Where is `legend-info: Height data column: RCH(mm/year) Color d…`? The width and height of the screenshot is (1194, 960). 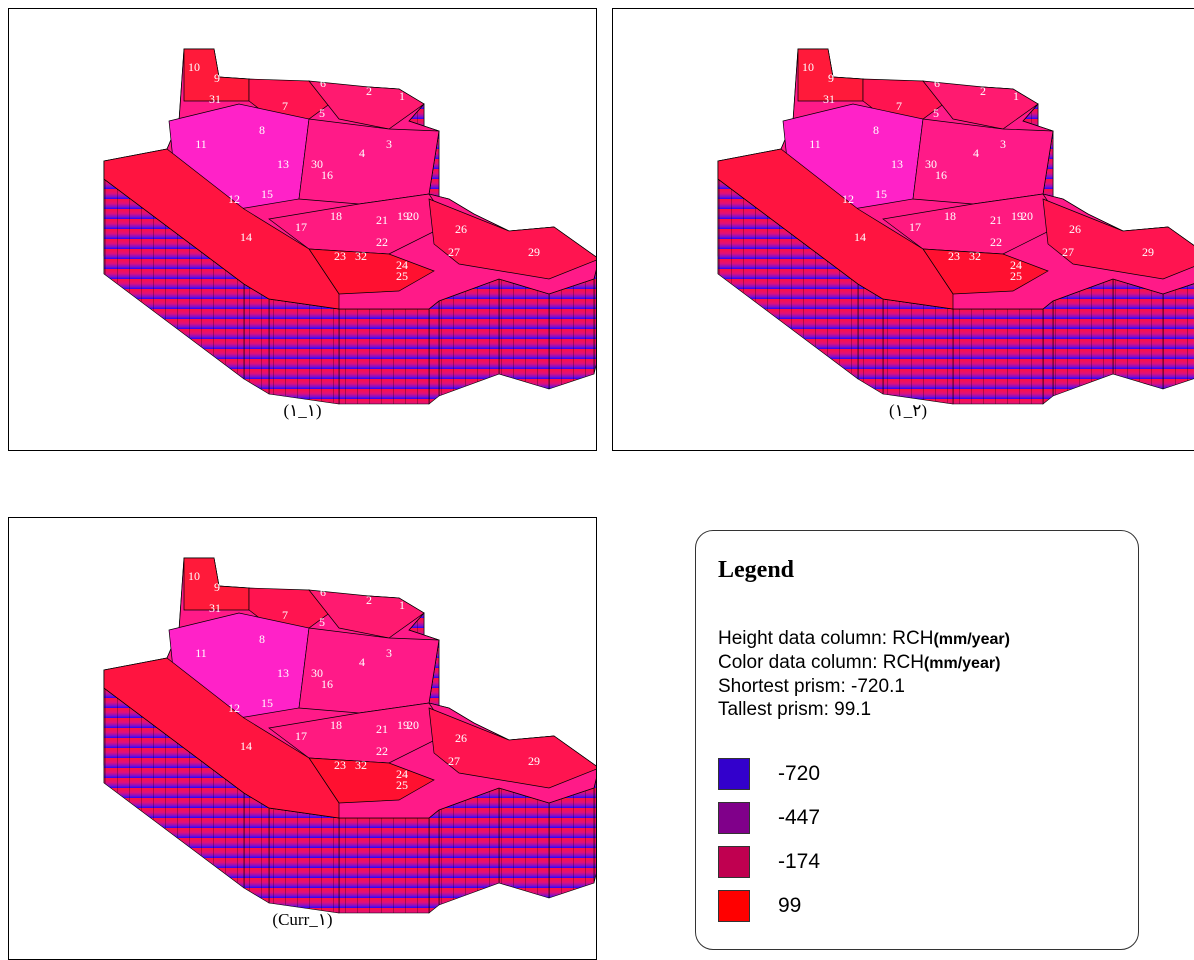 legend-info: Height data column: RCH(mm/year) Color d… is located at coordinates (864, 674).